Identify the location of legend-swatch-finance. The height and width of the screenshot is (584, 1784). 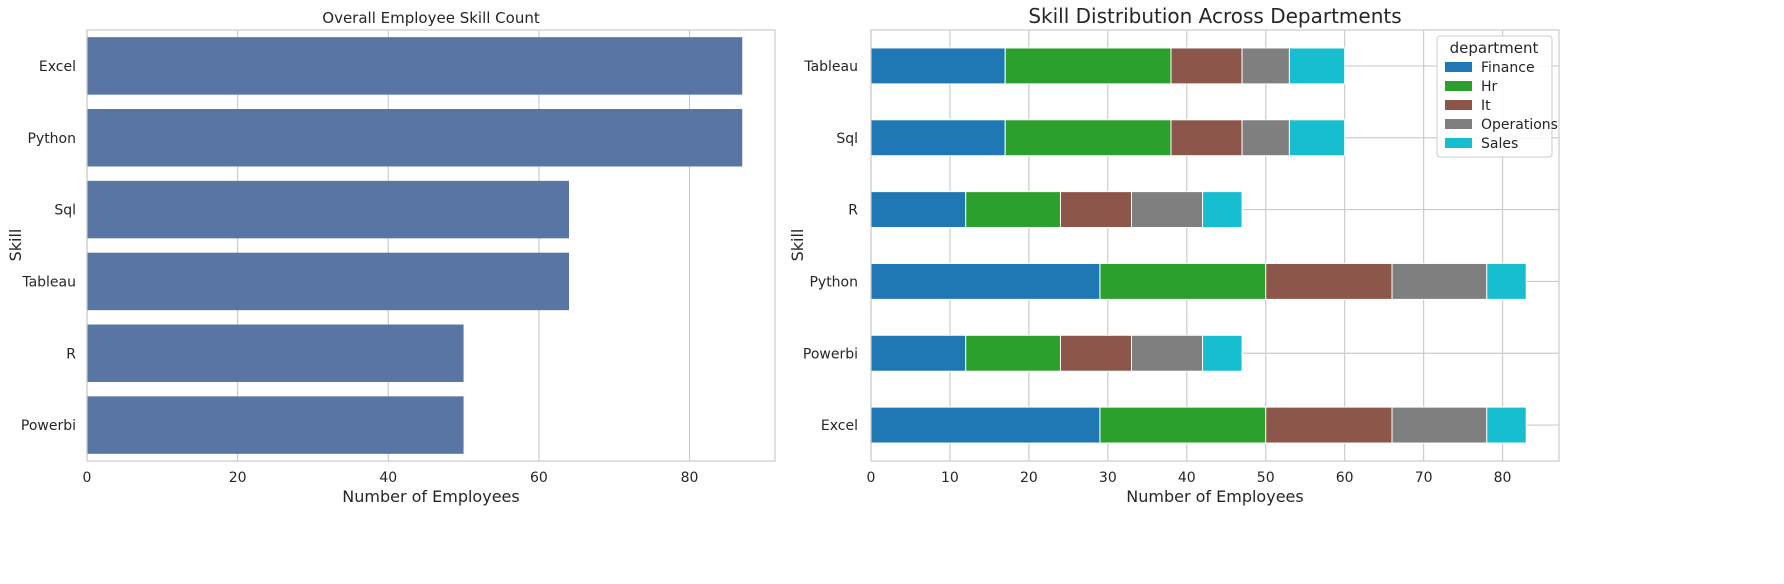
(1458, 67).